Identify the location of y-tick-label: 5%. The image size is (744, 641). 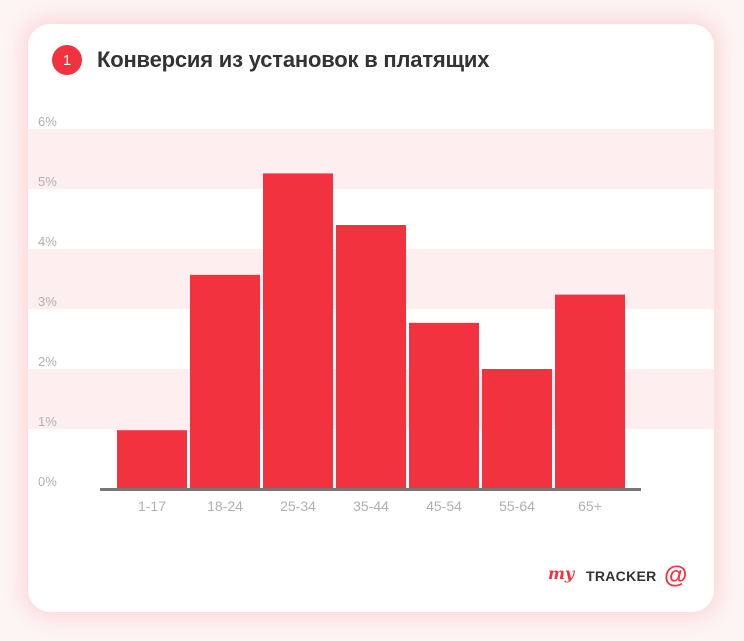
(47, 181).